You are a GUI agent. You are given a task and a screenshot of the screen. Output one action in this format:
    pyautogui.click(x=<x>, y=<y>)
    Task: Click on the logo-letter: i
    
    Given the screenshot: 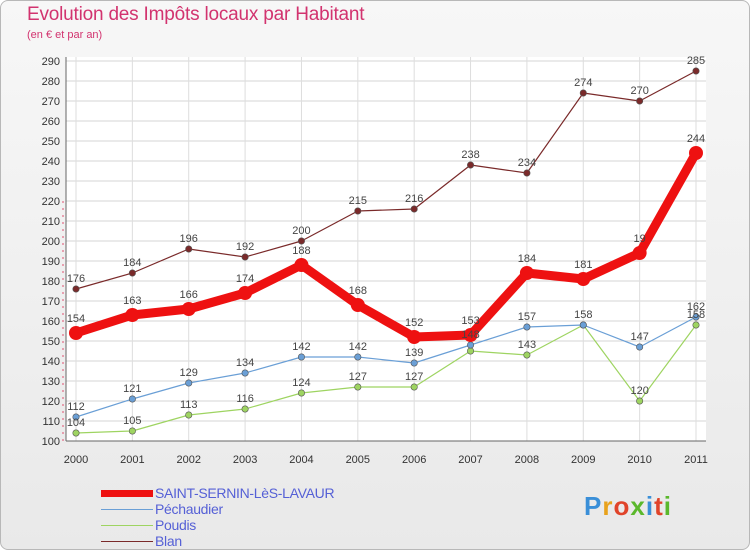 What is the action you would take?
    pyautogui.click(x=667, y=506)
    